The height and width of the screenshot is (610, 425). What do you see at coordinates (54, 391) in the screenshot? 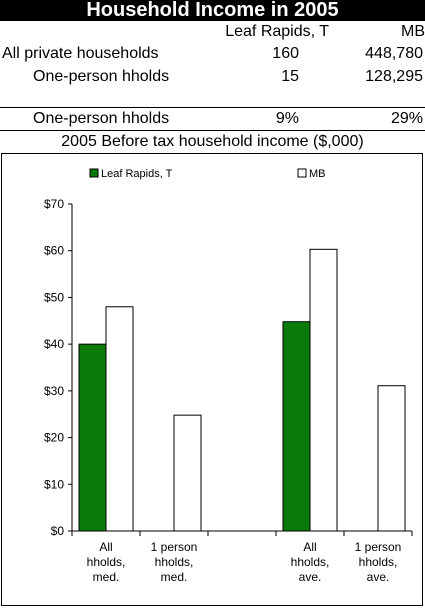
I see `y-tick-label: $30` at bounding box center [54, 391].